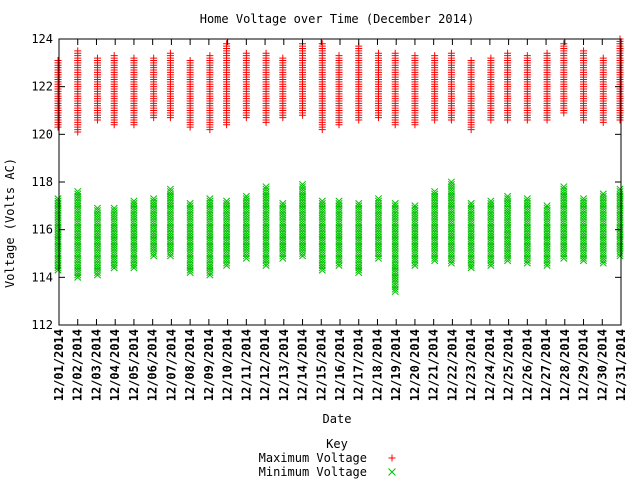 Image resolution: width=640 pixels, height=480 pixels. I want to click on x-tick-label: 12/21/2014, so click(434, 365).